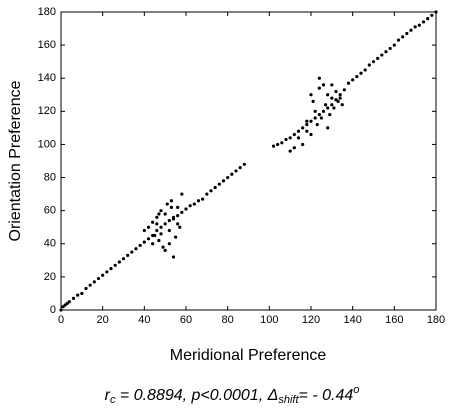 The image size is (454, 413). I want to click on y-tick-label: 160, so click(47, 45).